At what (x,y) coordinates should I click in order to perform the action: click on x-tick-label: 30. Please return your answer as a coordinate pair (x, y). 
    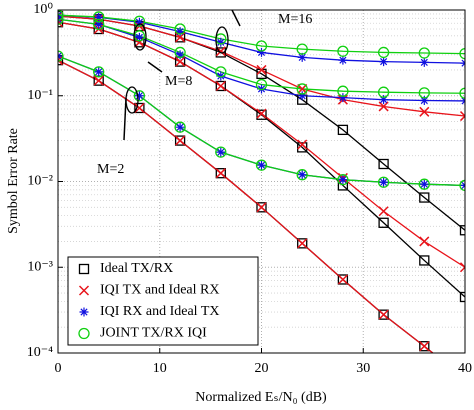
    Looking at the image, I should click on (363, 368).